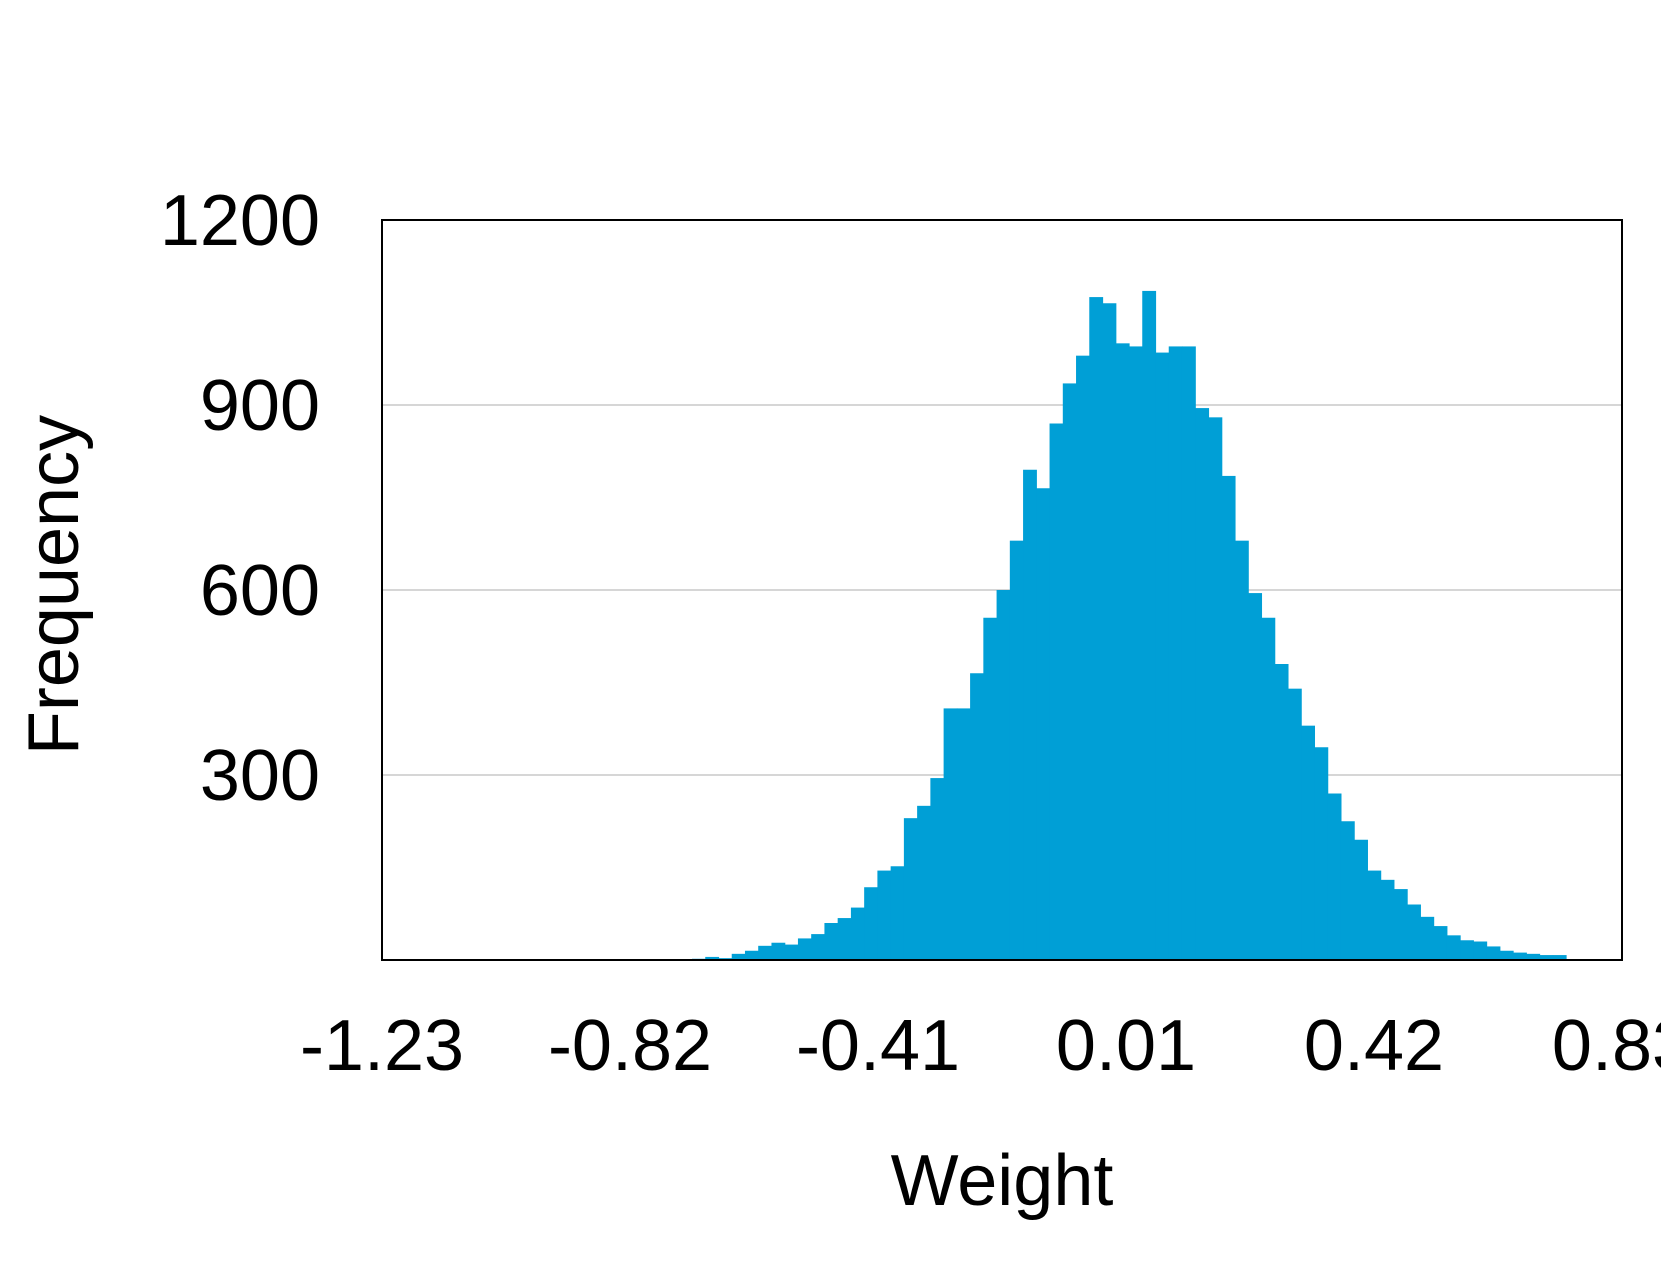  I want to click on x-tick-label-5: 0.83, so click(1606, 1046).